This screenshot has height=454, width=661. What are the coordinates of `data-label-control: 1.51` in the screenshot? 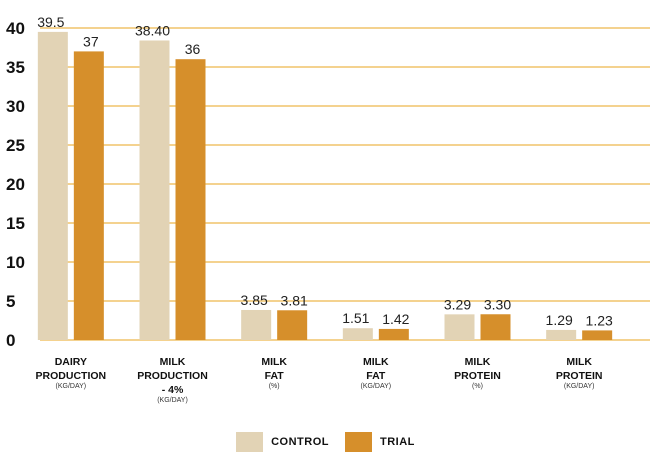 It's located at (355, 318).